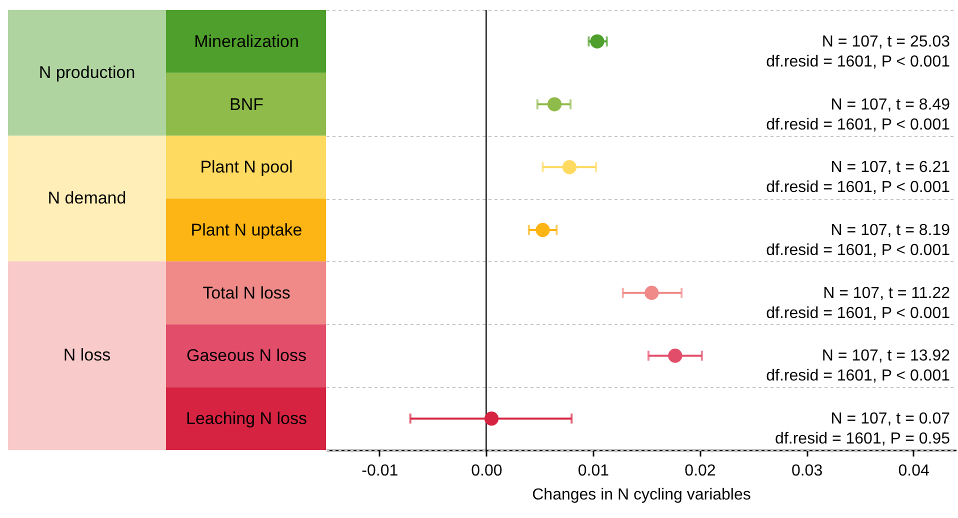 The height and width of the screenshot is (518, 958). I want to click on y-tick-label: Mineralization, so click(246, 41).